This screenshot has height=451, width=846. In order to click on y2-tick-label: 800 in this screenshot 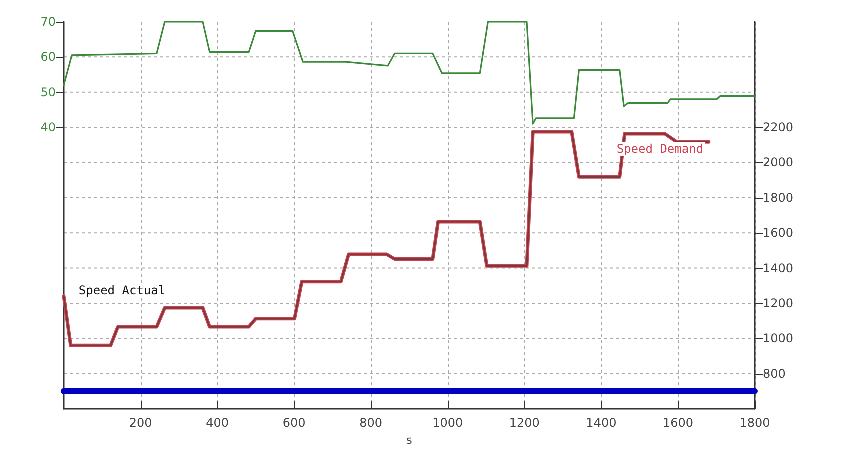, I will do `click(774, 373)`.